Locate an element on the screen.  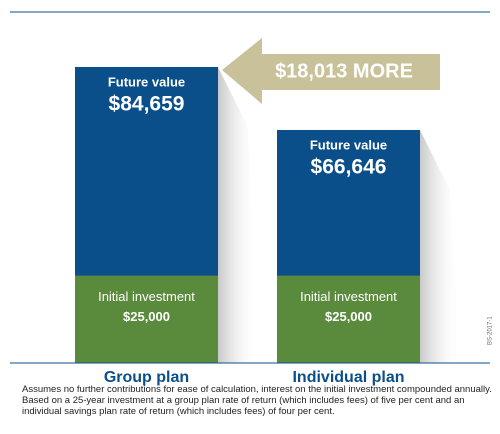
arrow is located at coordinates (331, 71).